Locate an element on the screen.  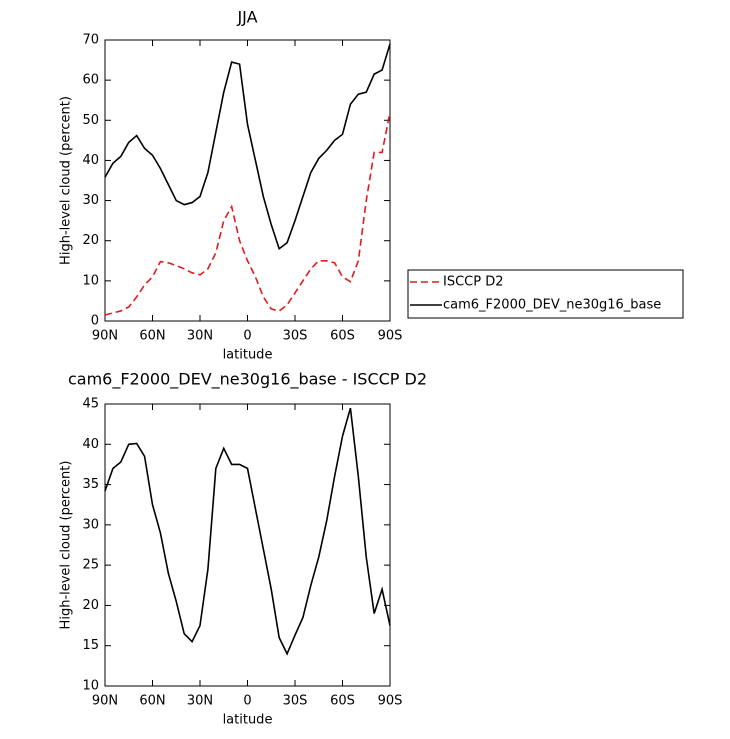
chart-title: JJA is located at coordinates (246, 17).